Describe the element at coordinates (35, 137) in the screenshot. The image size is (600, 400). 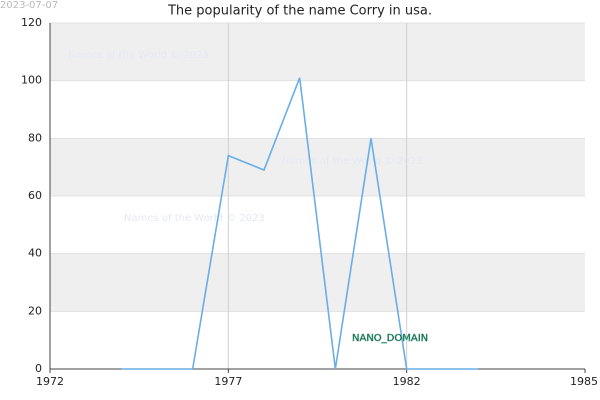
I see `y-tick-label: 80` at that location.